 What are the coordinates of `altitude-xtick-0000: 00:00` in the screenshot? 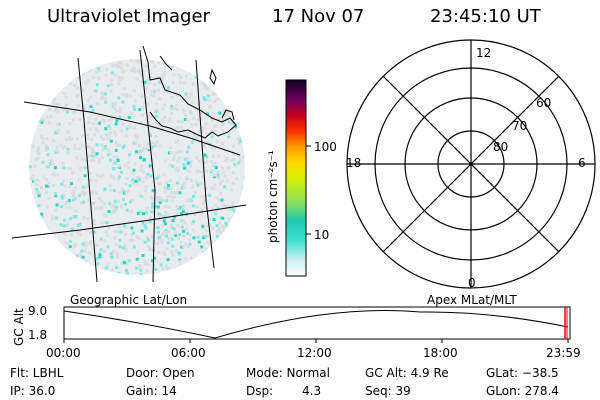 It's located at (63, 353).